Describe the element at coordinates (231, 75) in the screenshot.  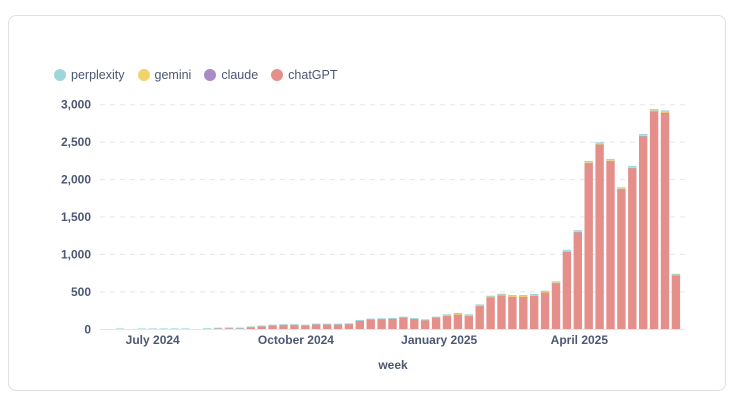
I see `legend-item-claude: claude` at that location.